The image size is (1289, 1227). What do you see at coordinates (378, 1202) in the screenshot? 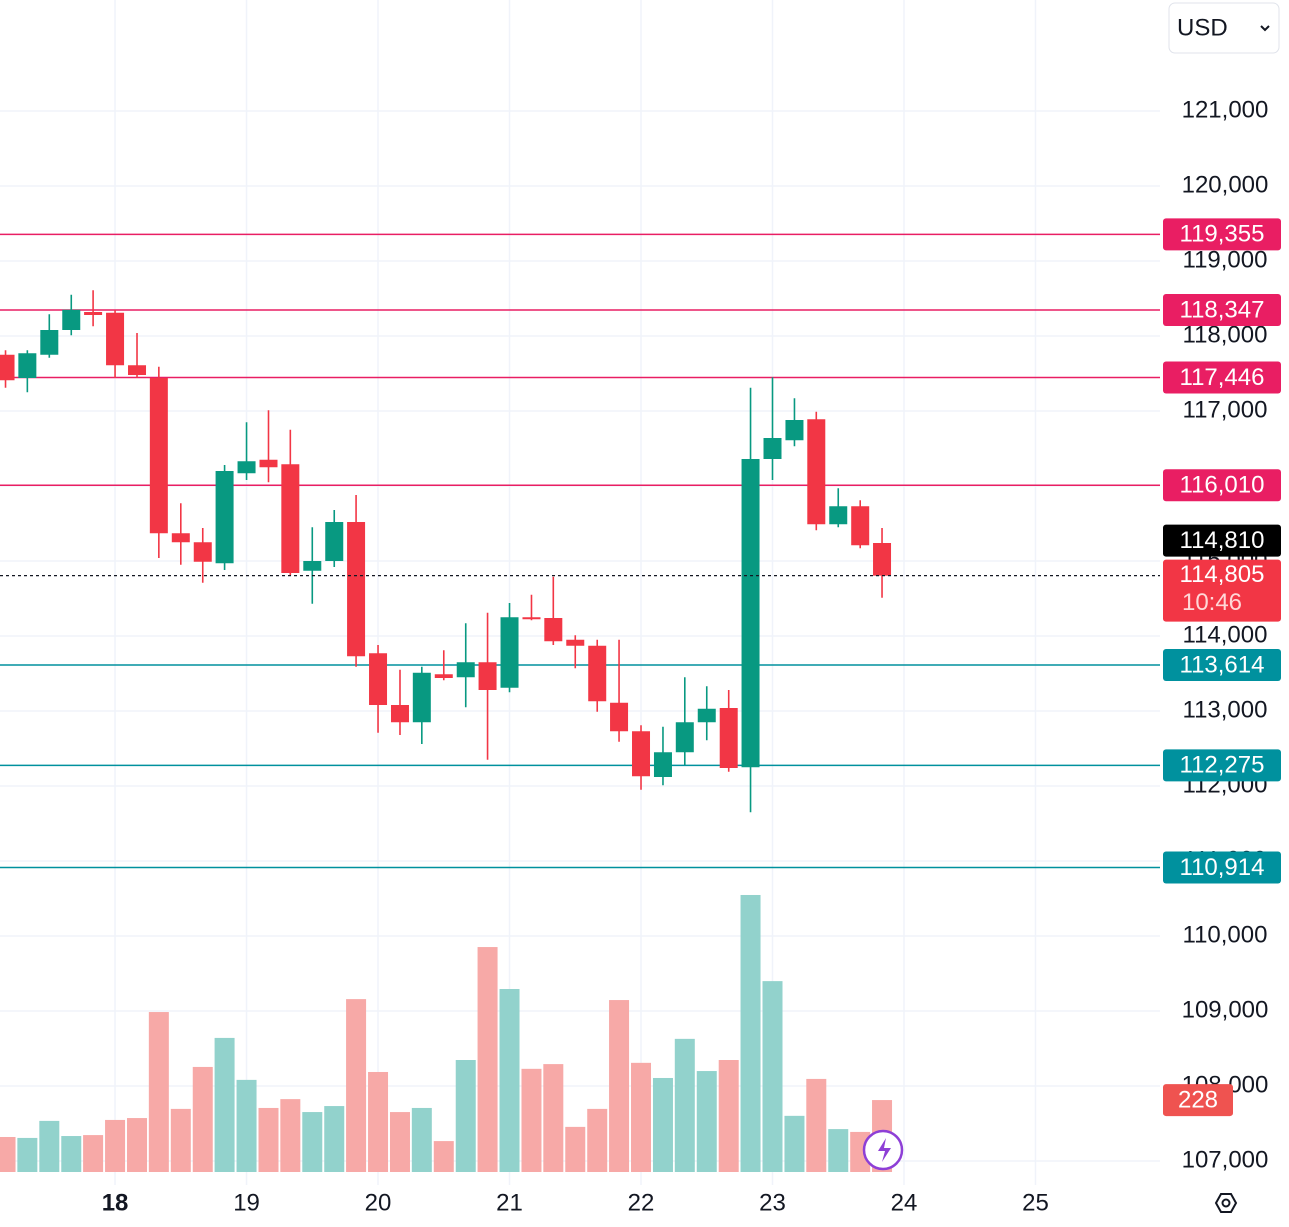
I see `x-tick-label: 20` at bounding box center [378, 1202].